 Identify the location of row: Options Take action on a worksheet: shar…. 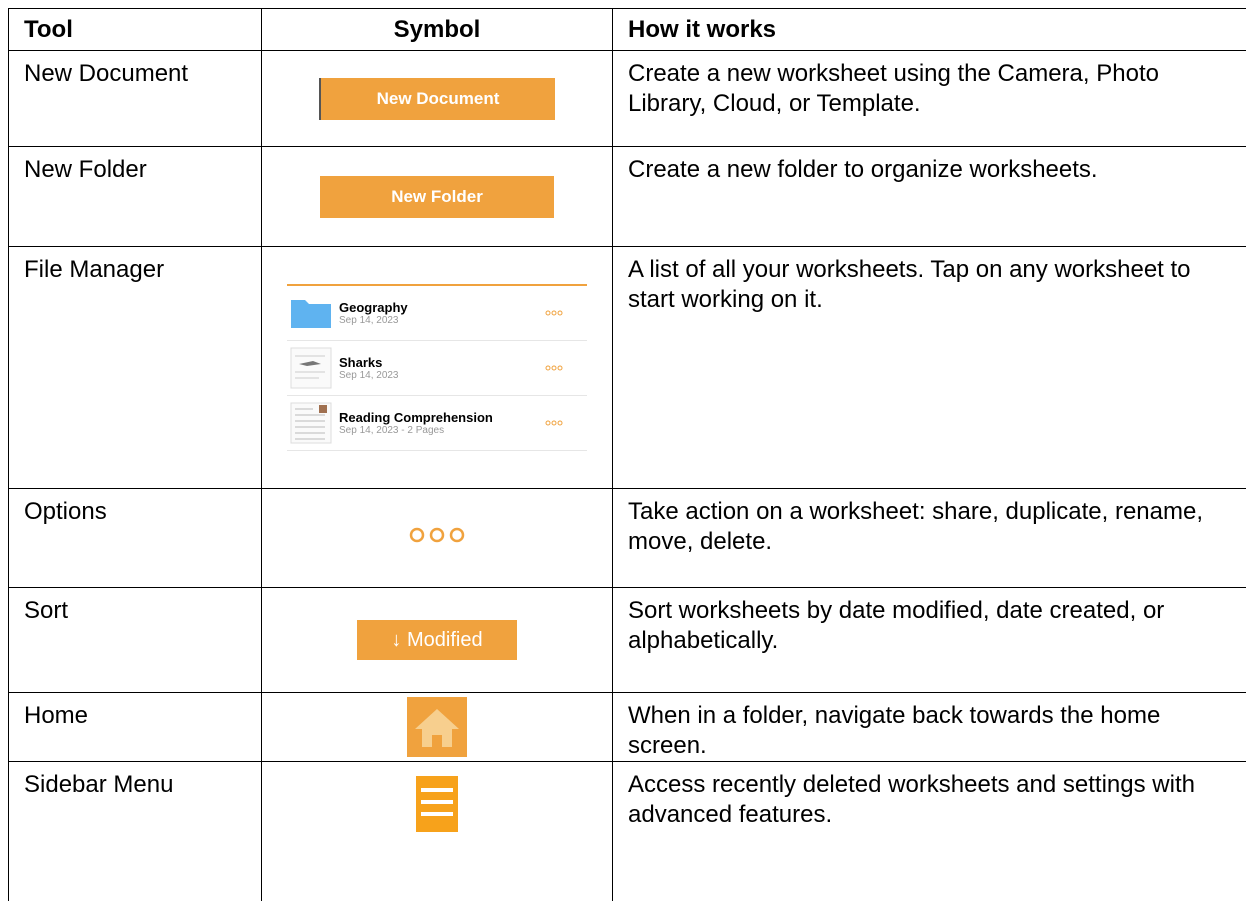
(627, 538).